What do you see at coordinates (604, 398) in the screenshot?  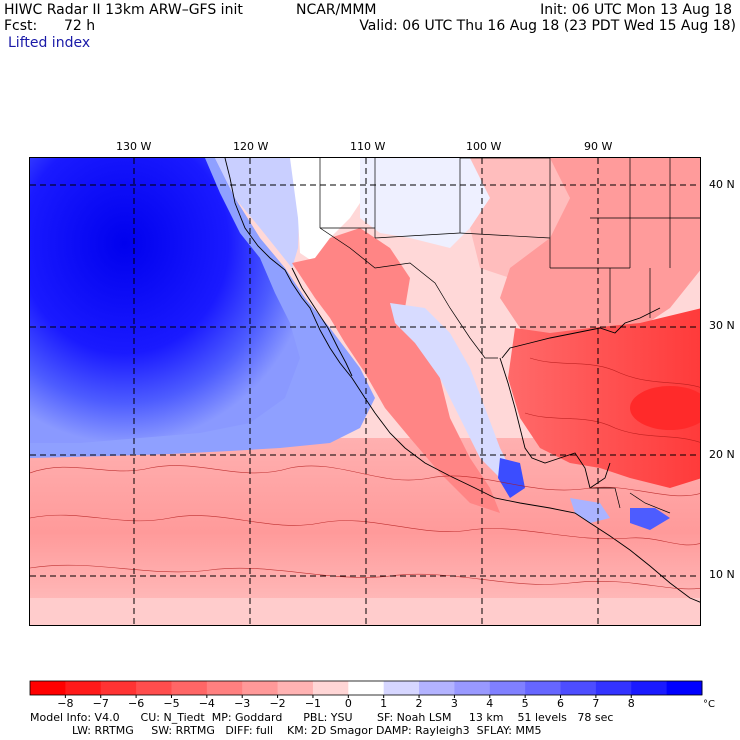 I see `gulf-of-mexico` at bounding box center [604, 398].